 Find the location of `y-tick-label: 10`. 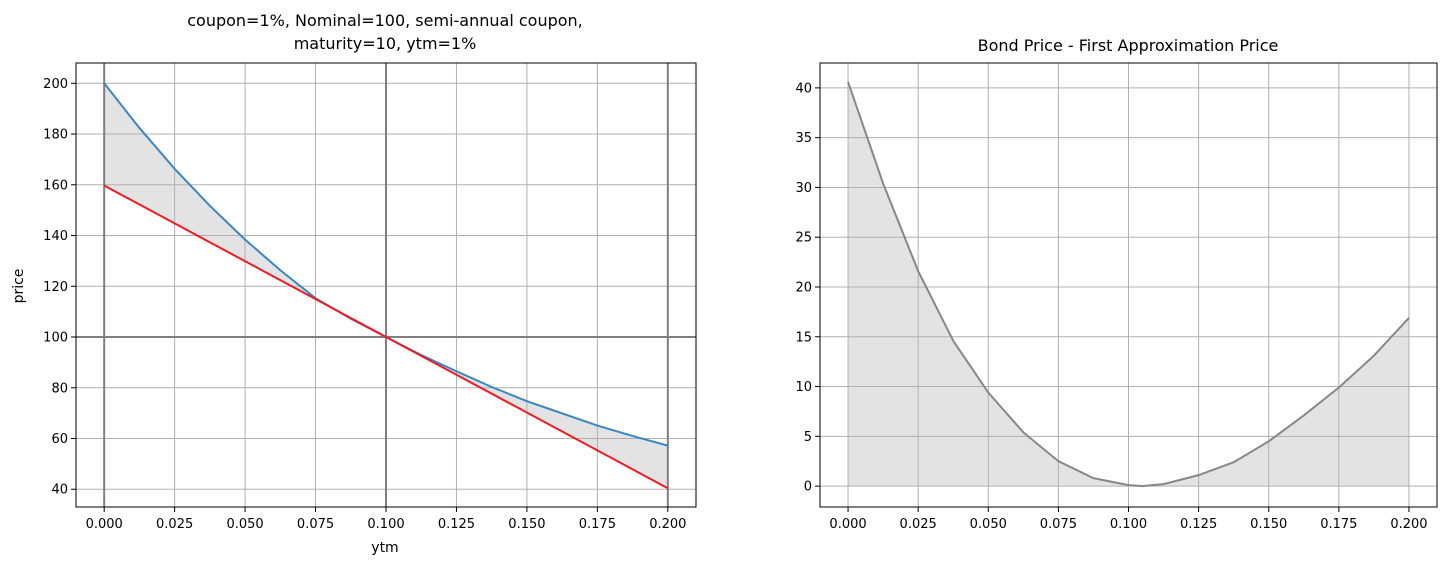

y-tick-label: 10 is located at coordinates (803, 387).